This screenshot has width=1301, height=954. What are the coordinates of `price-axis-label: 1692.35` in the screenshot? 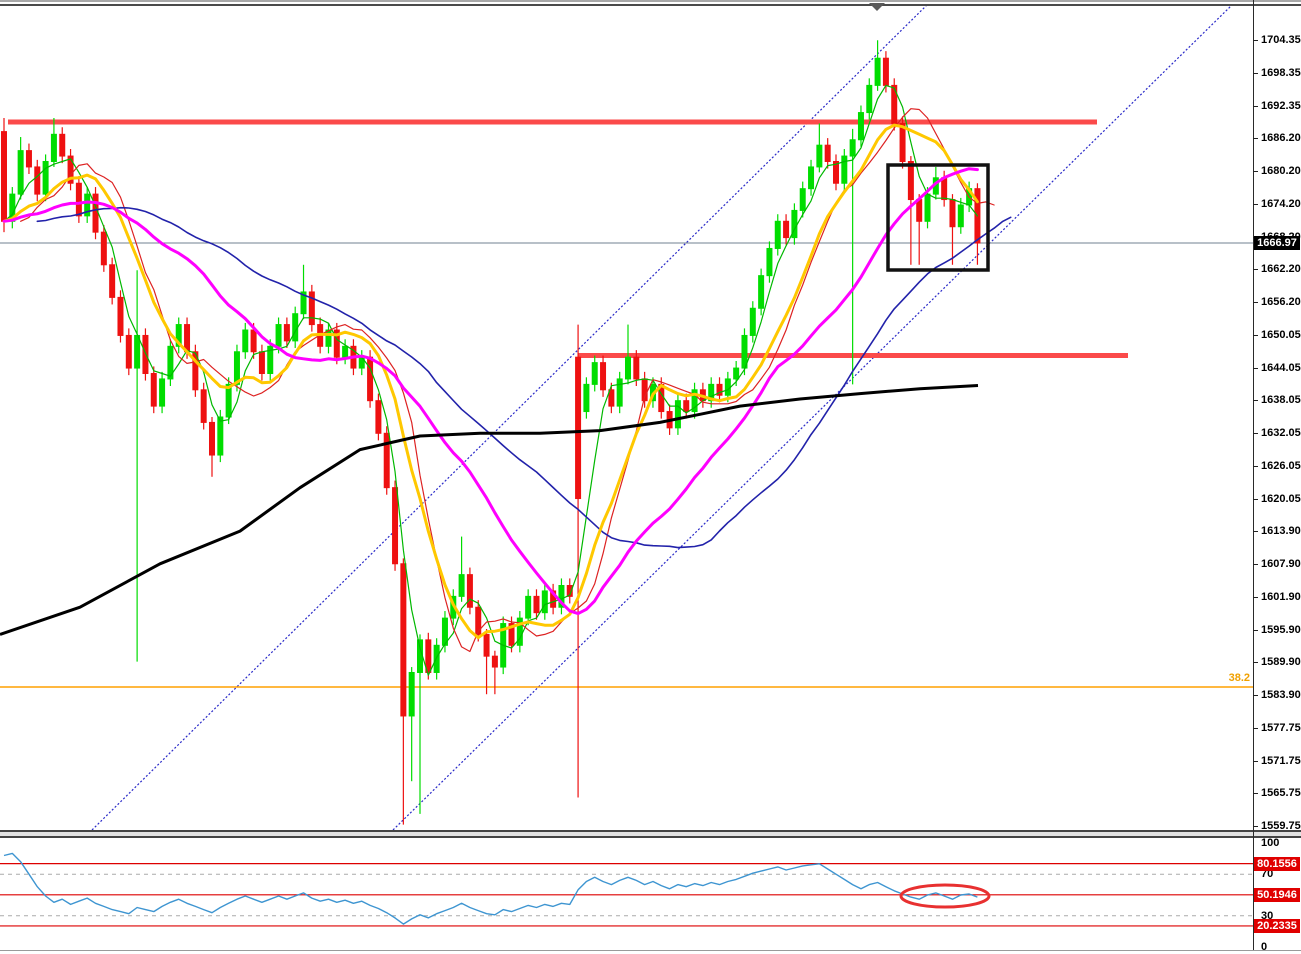 It's located at (1281, 105).